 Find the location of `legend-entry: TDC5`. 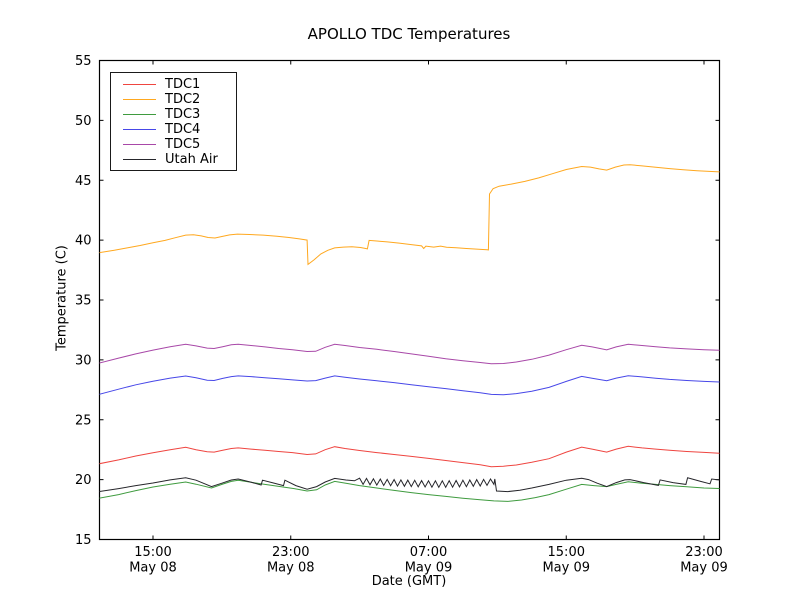

legend-entry: TDC5 is located at coordinates (173, 144).